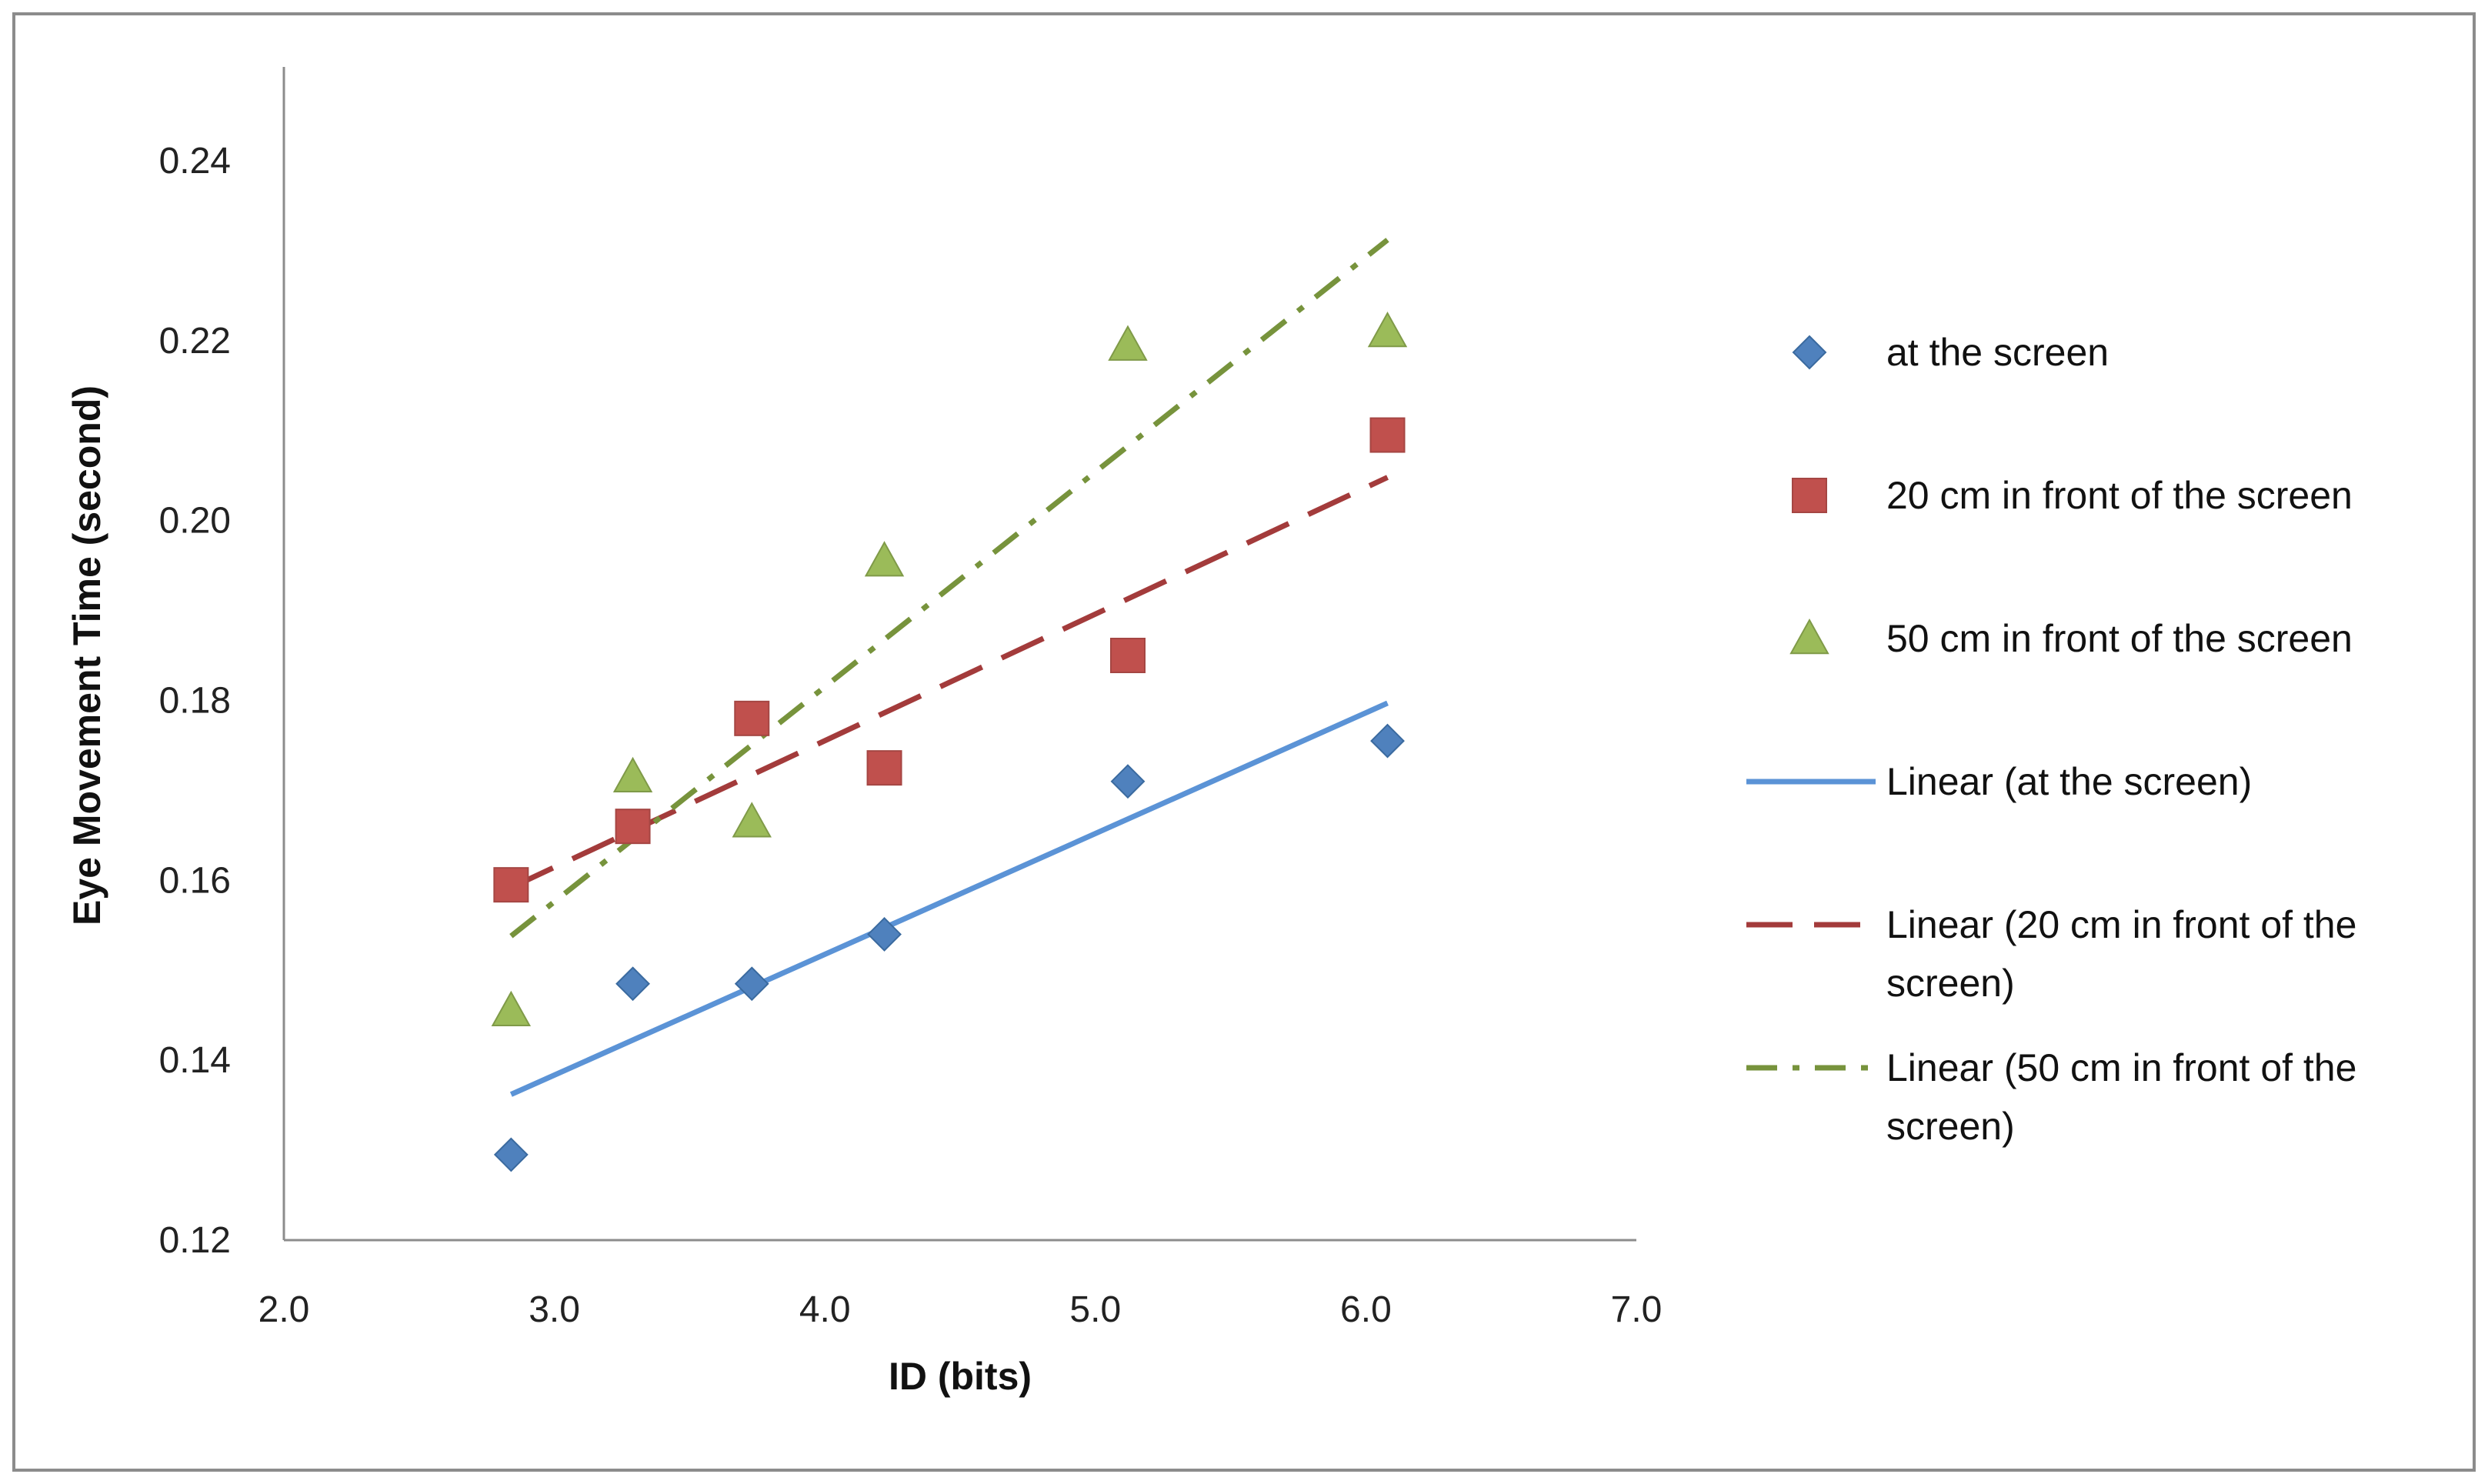 Image resolution: width=2488 pixels, height=1484 pixels. I want to click on legend-label: Linear (at the screen), so click(2069, 782).